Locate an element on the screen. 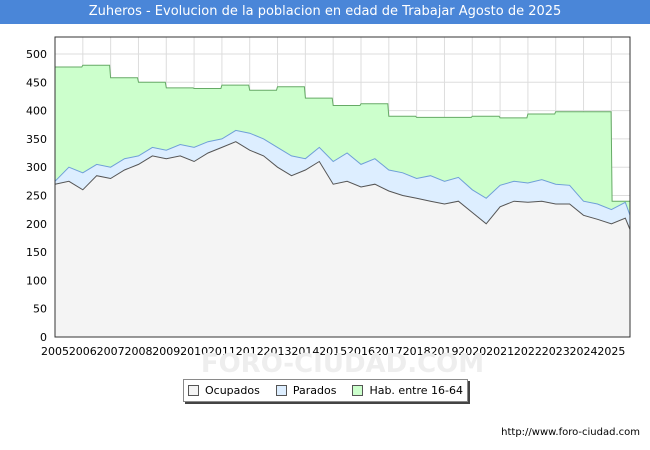 Image resolution: width=650 pixels, height=450 pixels. legend-swatch-parados is located at coordinates (281, 390).